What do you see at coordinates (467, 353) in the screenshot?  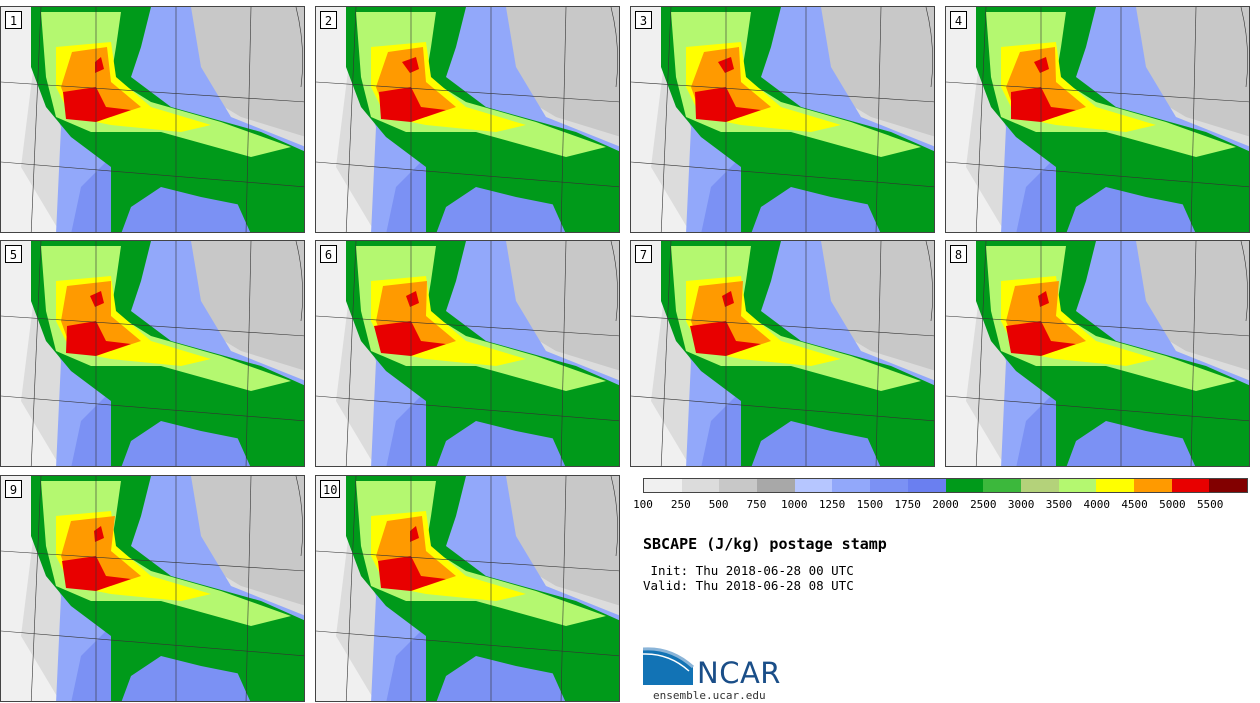 I see `ensemble-member-panel: 6` at bounding box center [467, 353].